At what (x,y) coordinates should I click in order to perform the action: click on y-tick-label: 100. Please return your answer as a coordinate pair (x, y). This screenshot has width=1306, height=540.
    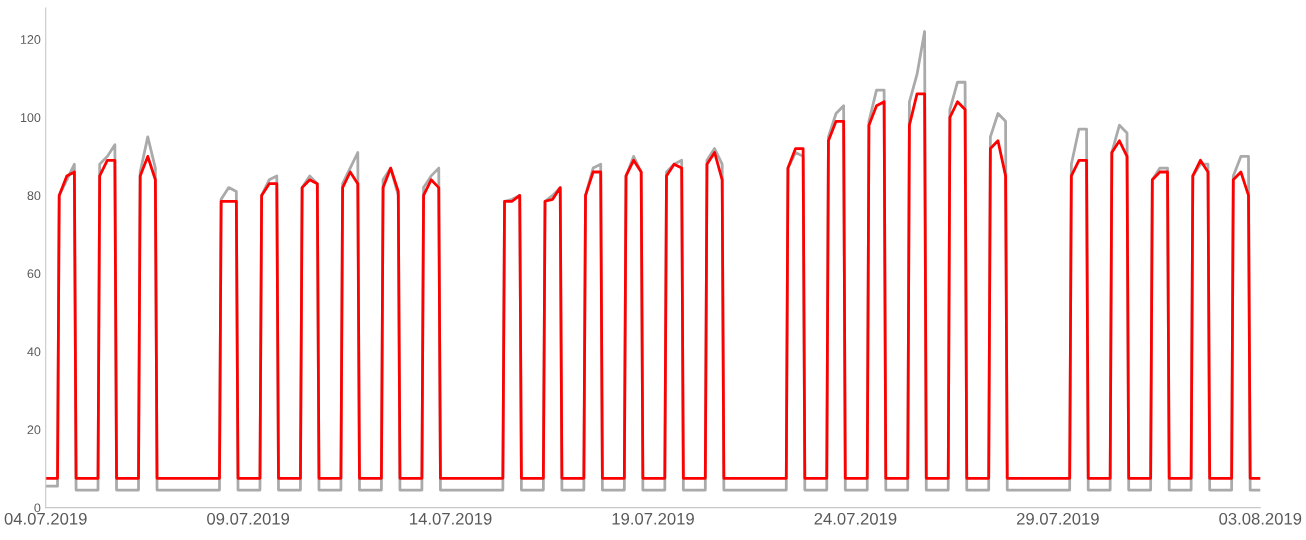
    Looking at the image, I should click on (30, 118).